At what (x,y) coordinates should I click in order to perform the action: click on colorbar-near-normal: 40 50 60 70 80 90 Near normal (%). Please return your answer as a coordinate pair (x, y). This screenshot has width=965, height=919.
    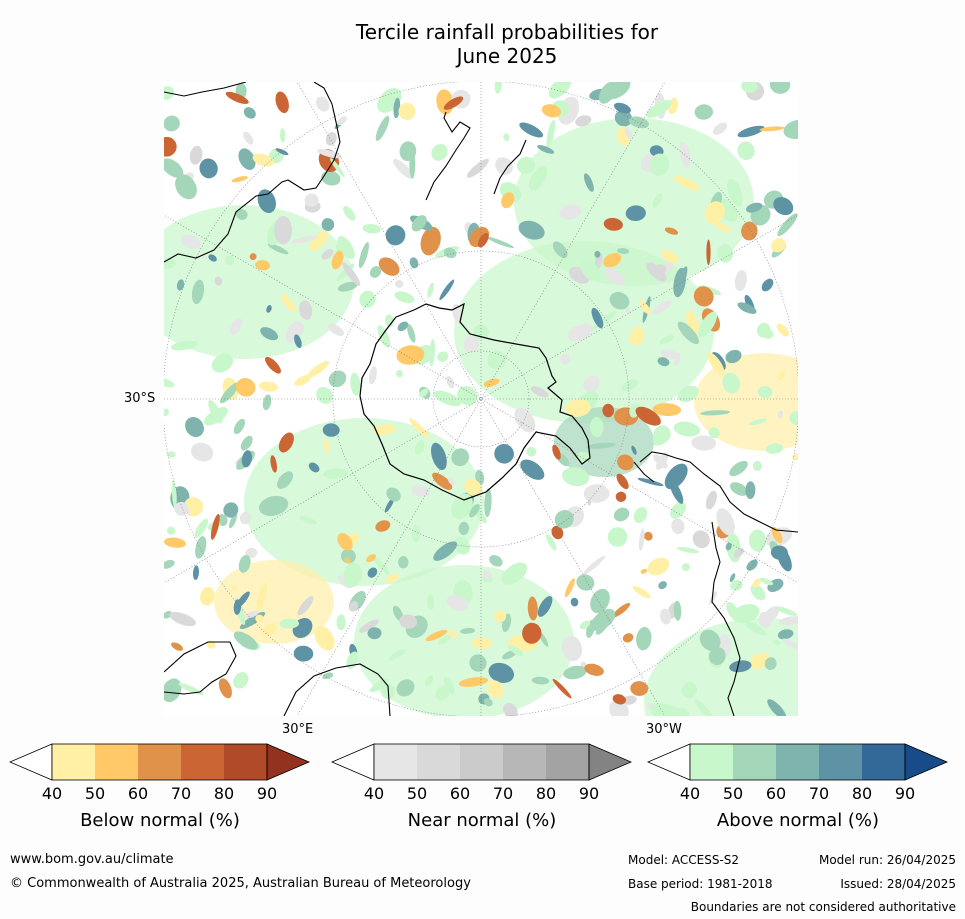
    Looking at the image, I should click on (481, 786).